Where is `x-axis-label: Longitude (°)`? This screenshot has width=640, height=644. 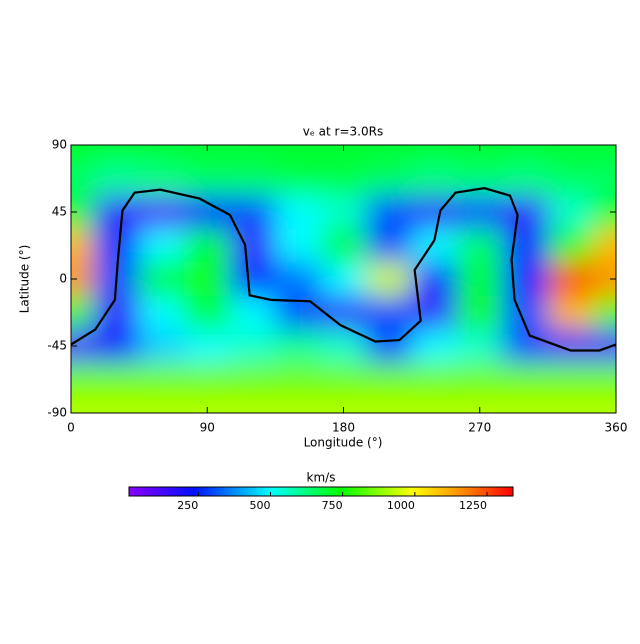
x-axis-label: Longitude (°) is located at coordinates (343, 443).